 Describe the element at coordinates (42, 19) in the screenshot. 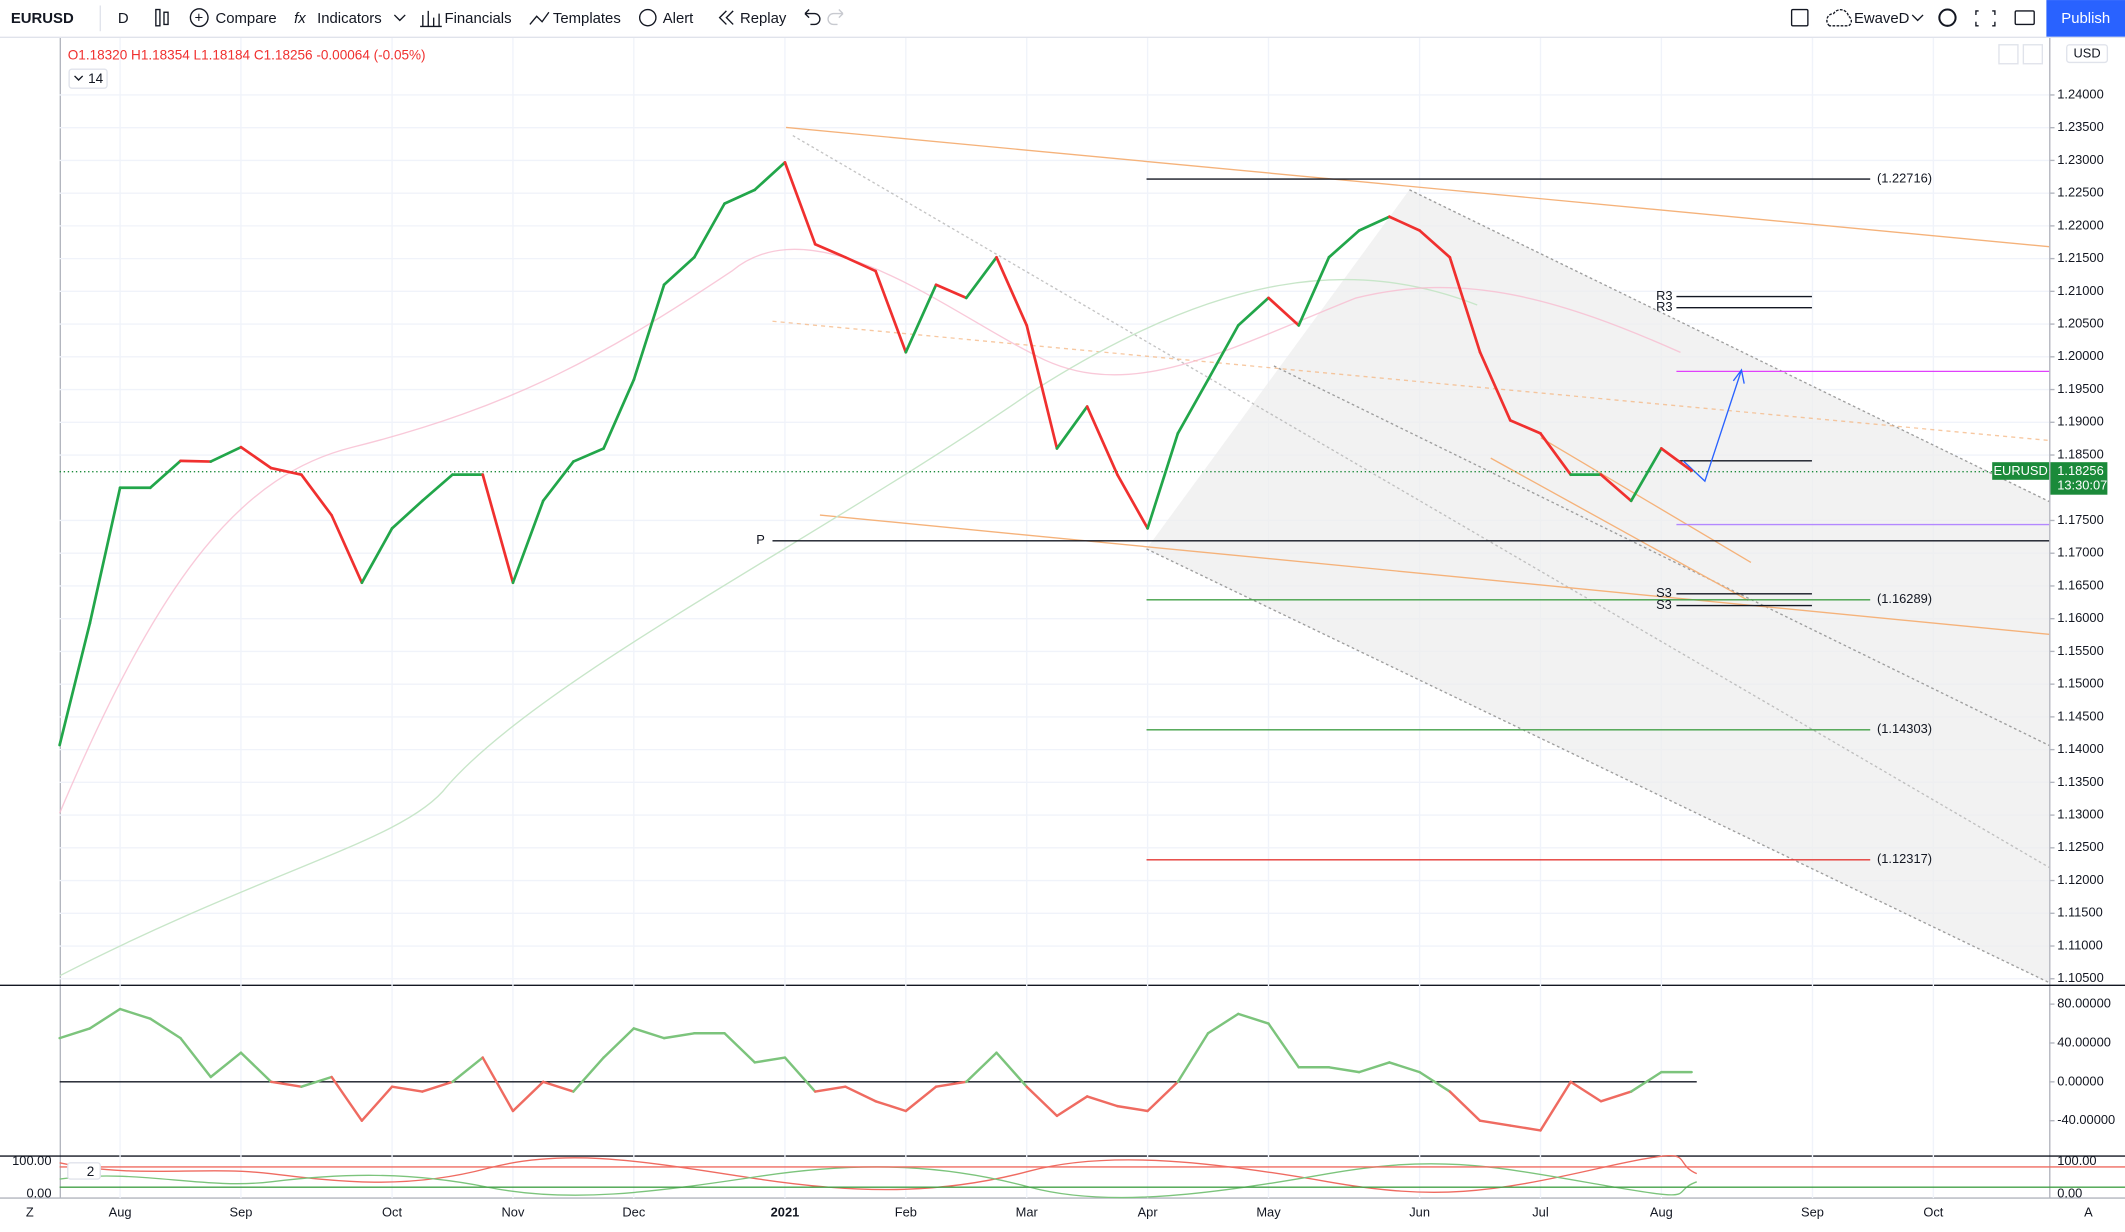

I see `symbol: EURUSD` at that location.